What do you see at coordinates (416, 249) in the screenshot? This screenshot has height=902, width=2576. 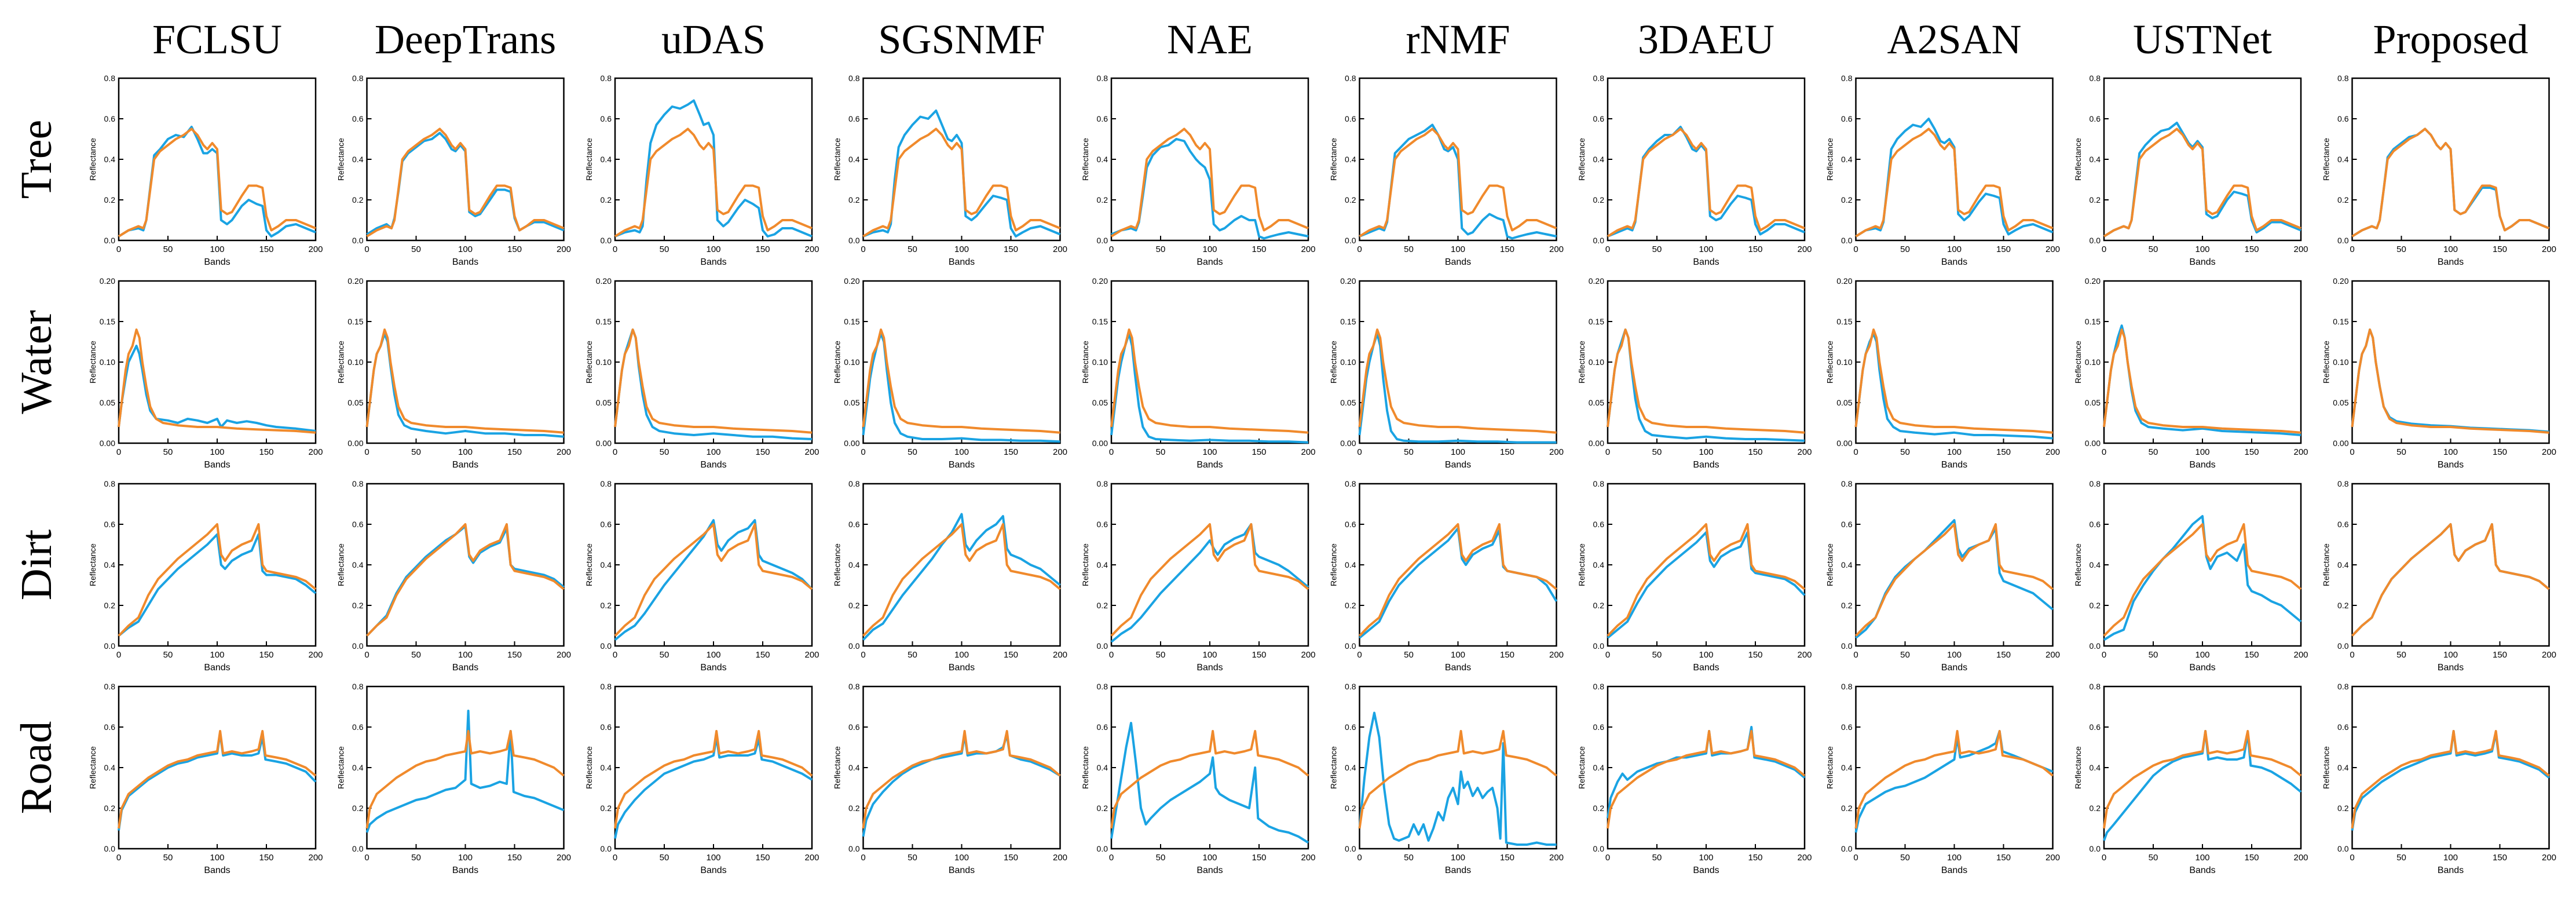 I see `x-tick-label-tree-deeptrans-50: 50` at bounding box center [416, 249].